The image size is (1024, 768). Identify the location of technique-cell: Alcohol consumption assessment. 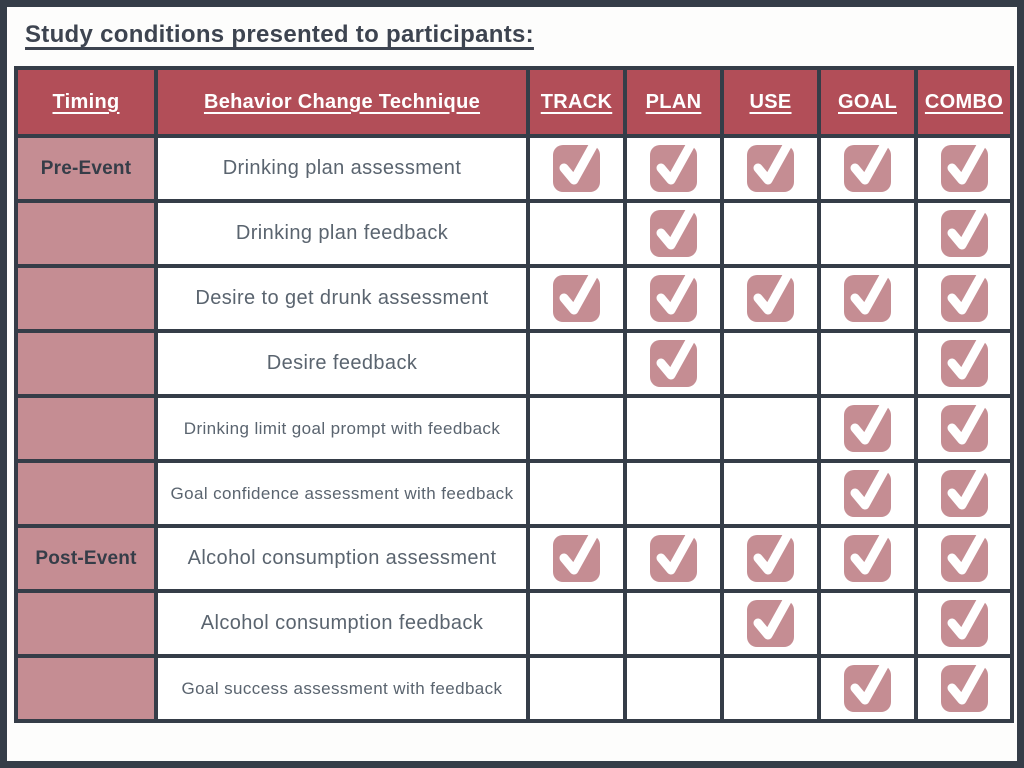
(342, 558).